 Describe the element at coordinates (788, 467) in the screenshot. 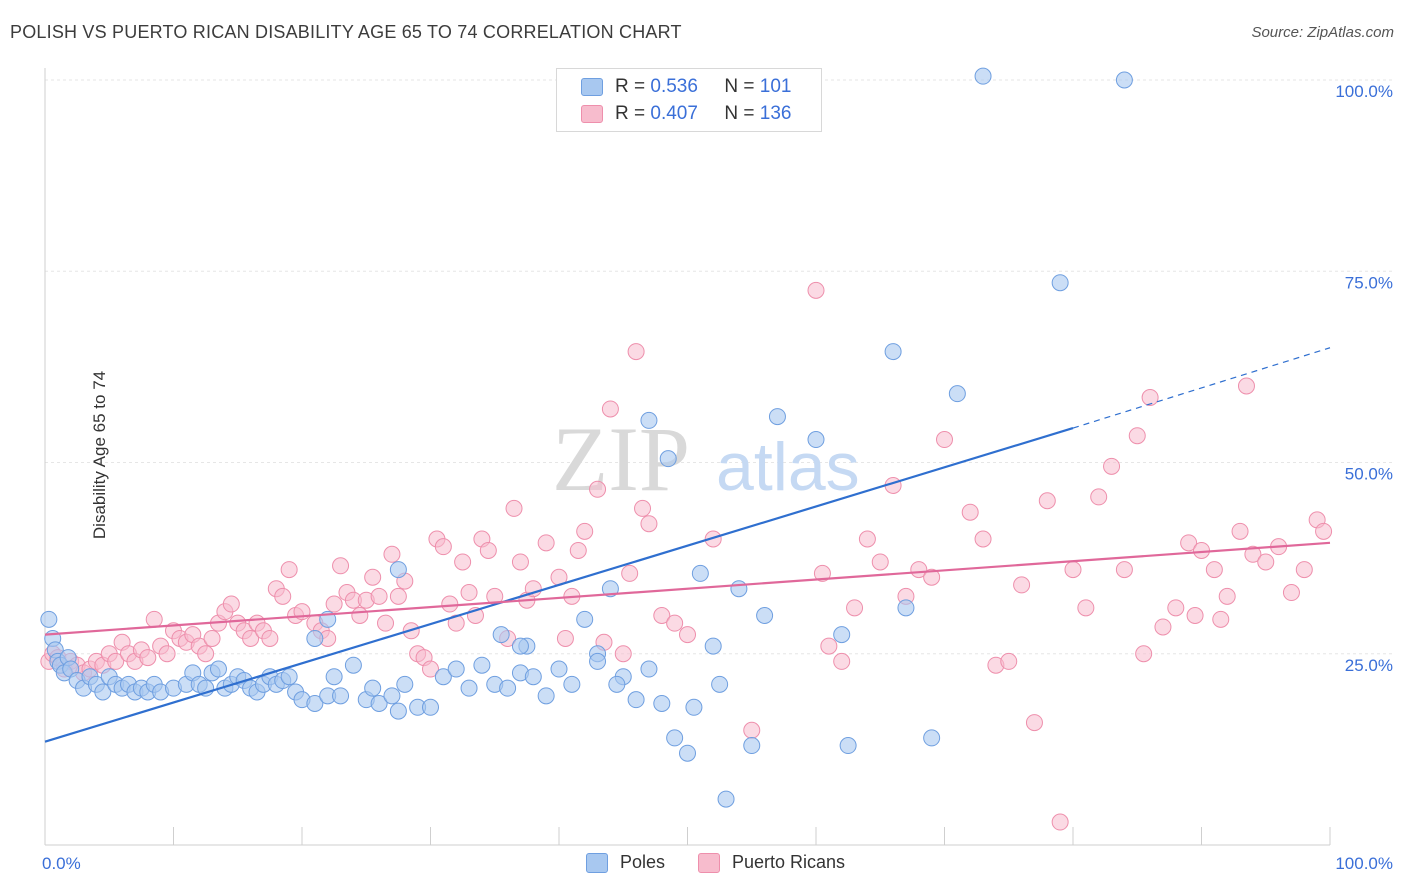

I see `watermark-atlas: atlas` at that location.